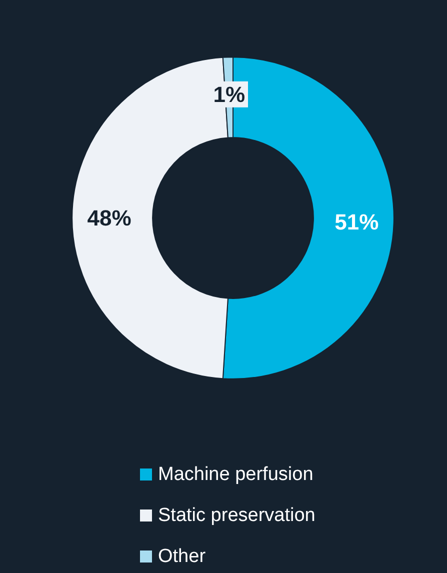 The width and height of the screenshot is (447, 573). Describe the element at coordinates (356, 221) in the screenshot. I see `data-label: 51%` at that location.